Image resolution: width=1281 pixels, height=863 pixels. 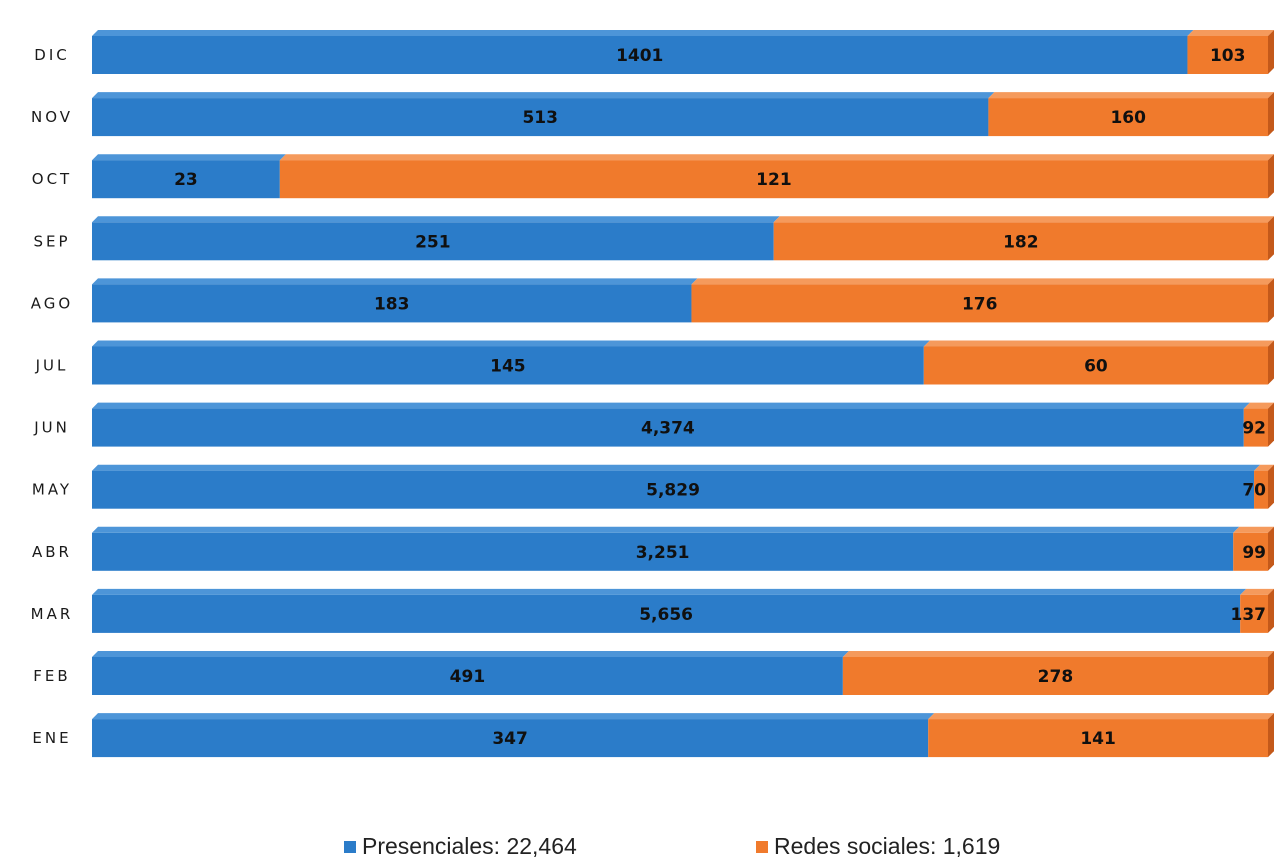 I want to click on value-label-redes-abr: 99, so click(x=1254, y=553).